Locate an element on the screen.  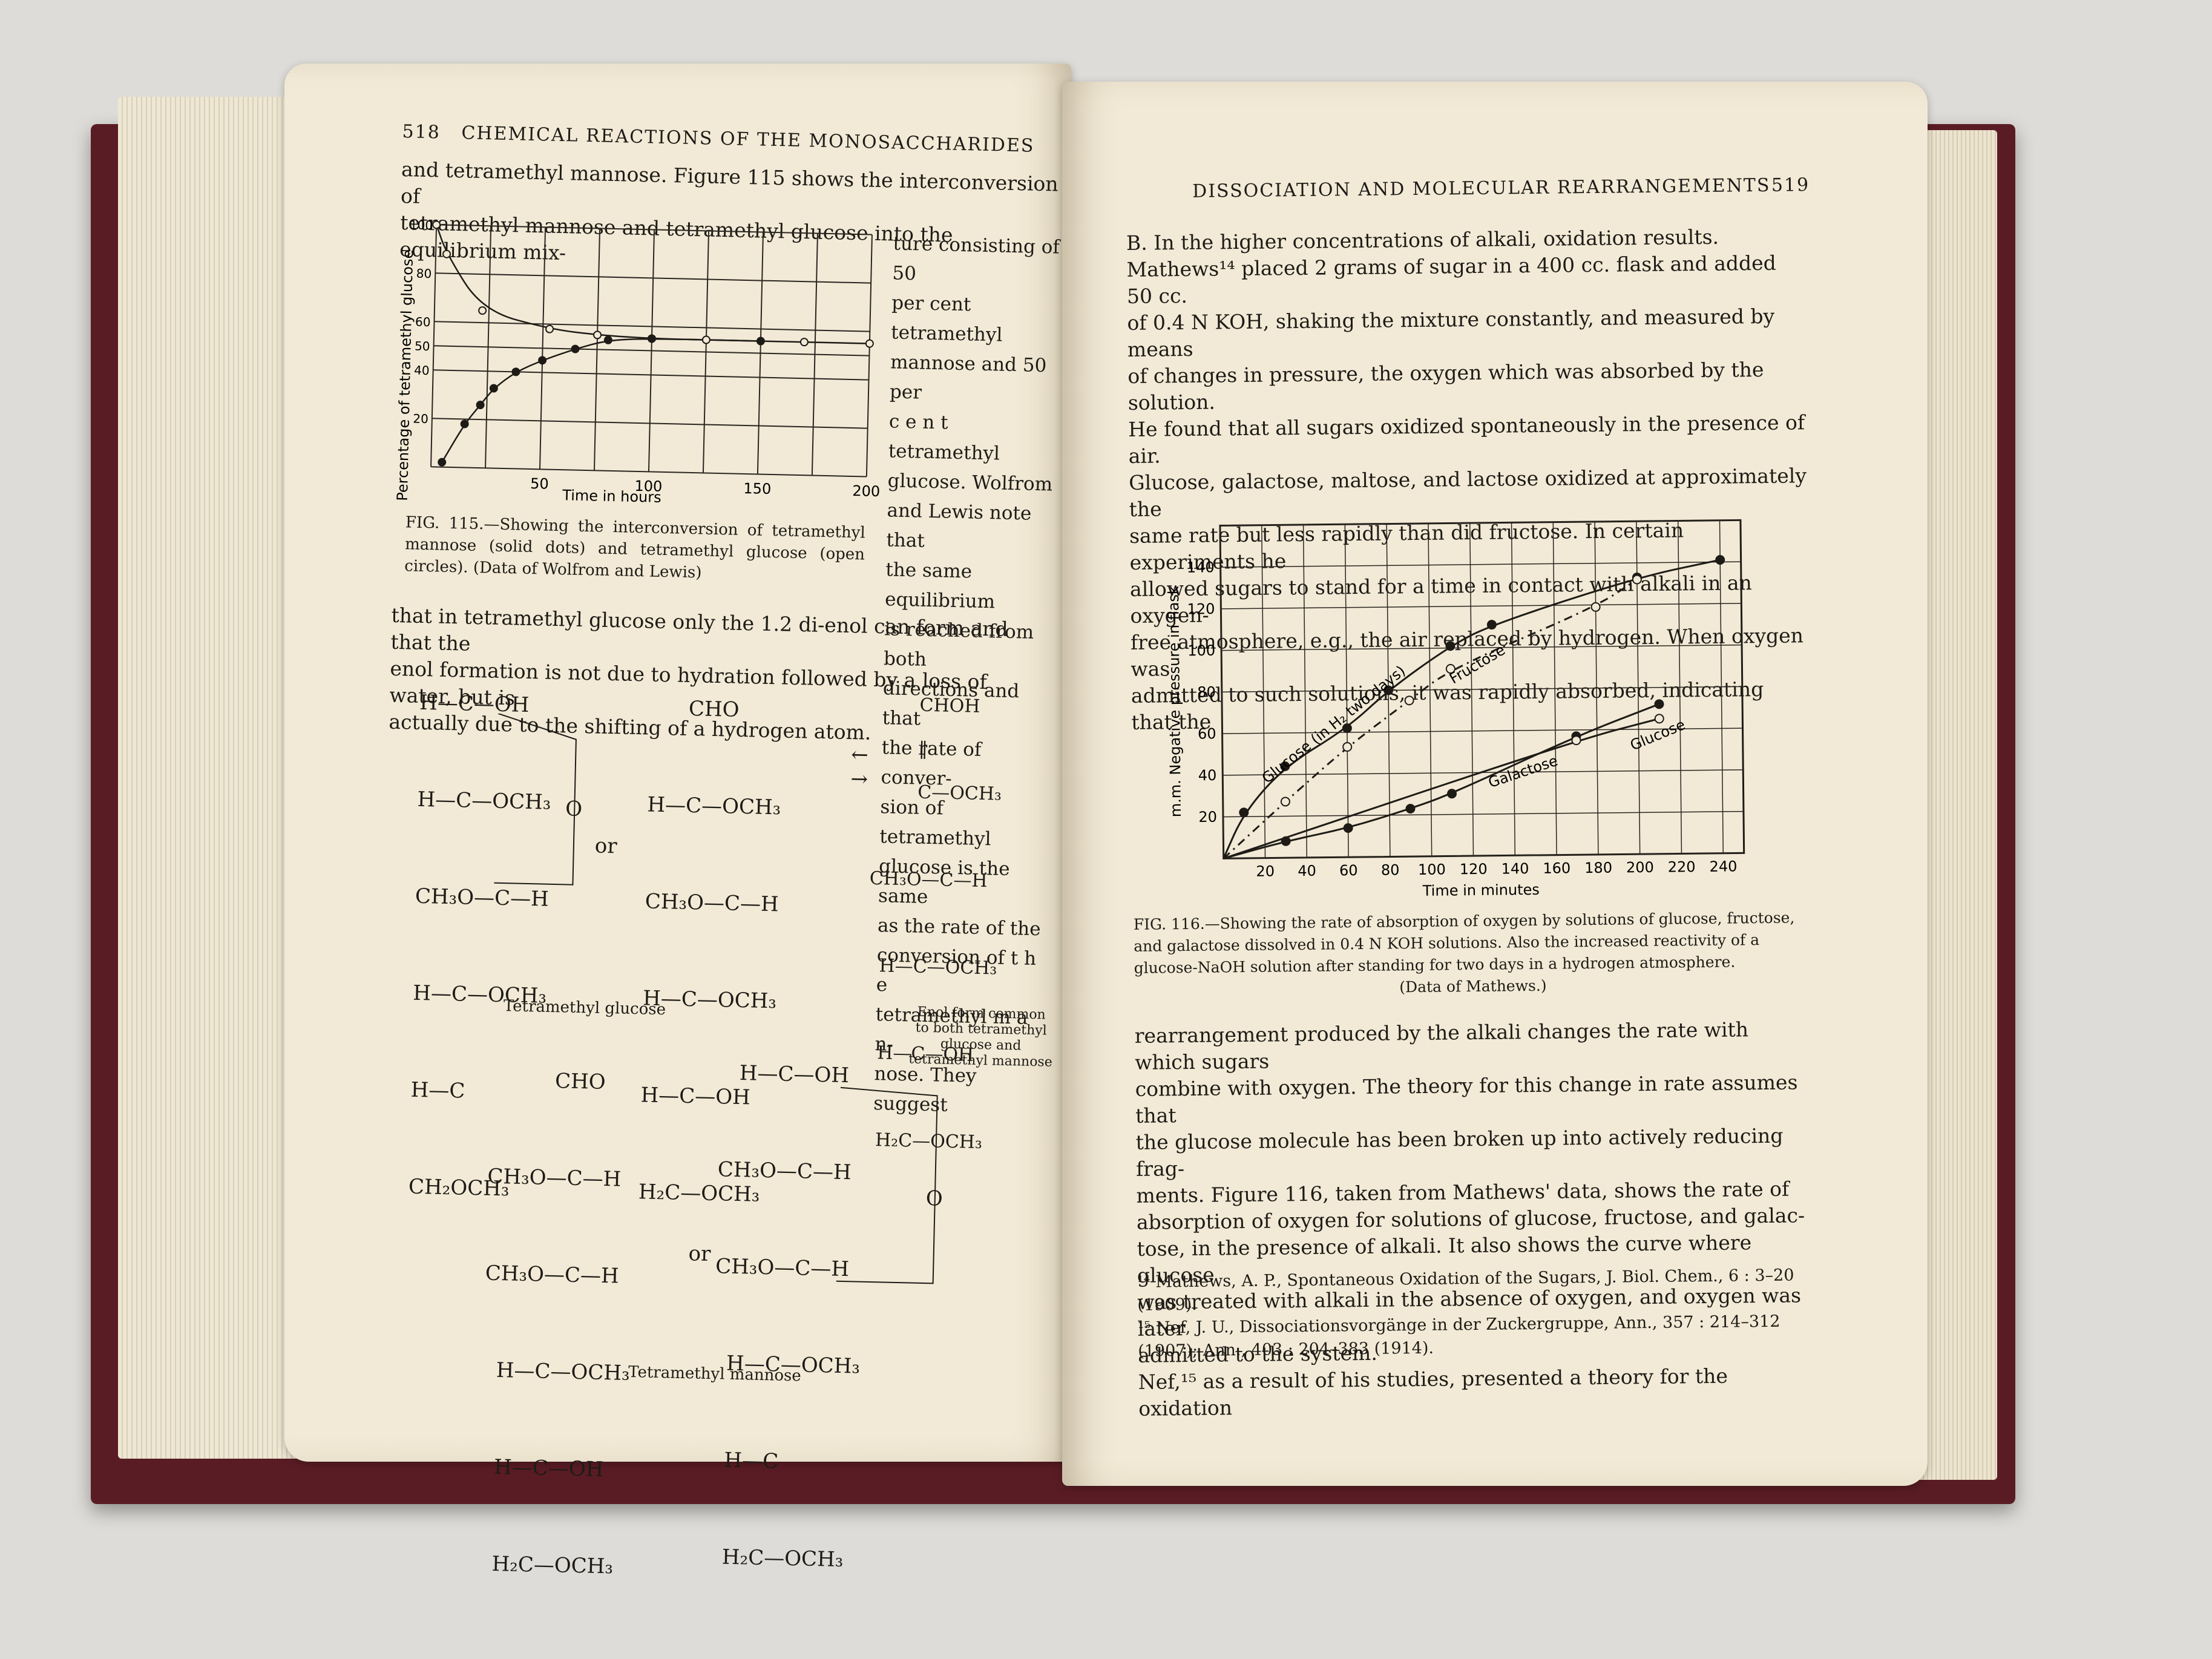
y-axis-label: m.m. Negative pressure in flask is located at coordinates (1175, 701).